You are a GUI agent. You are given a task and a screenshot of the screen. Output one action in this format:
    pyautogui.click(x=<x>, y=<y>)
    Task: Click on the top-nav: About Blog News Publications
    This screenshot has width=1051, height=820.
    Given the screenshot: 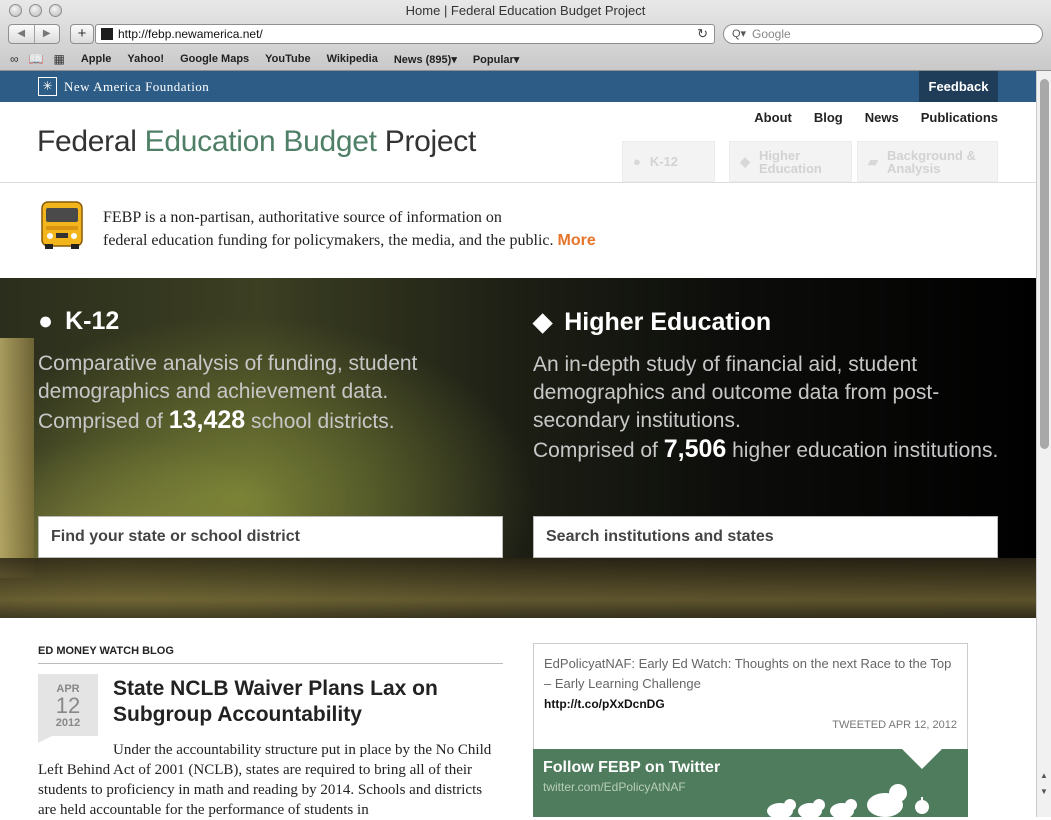 What is the action you would take?
    pyautogui.click(x=876, y=117)
    